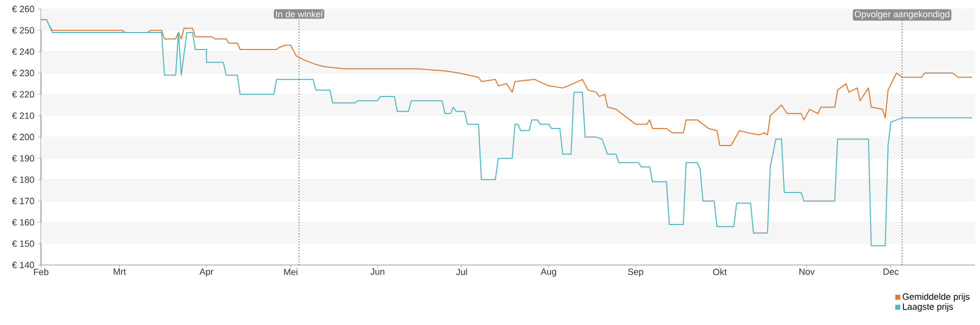  Describe the element at coordinates (936, 297) in the screenshot. I see `legend-label: Gemiddelde prijs` at that location.